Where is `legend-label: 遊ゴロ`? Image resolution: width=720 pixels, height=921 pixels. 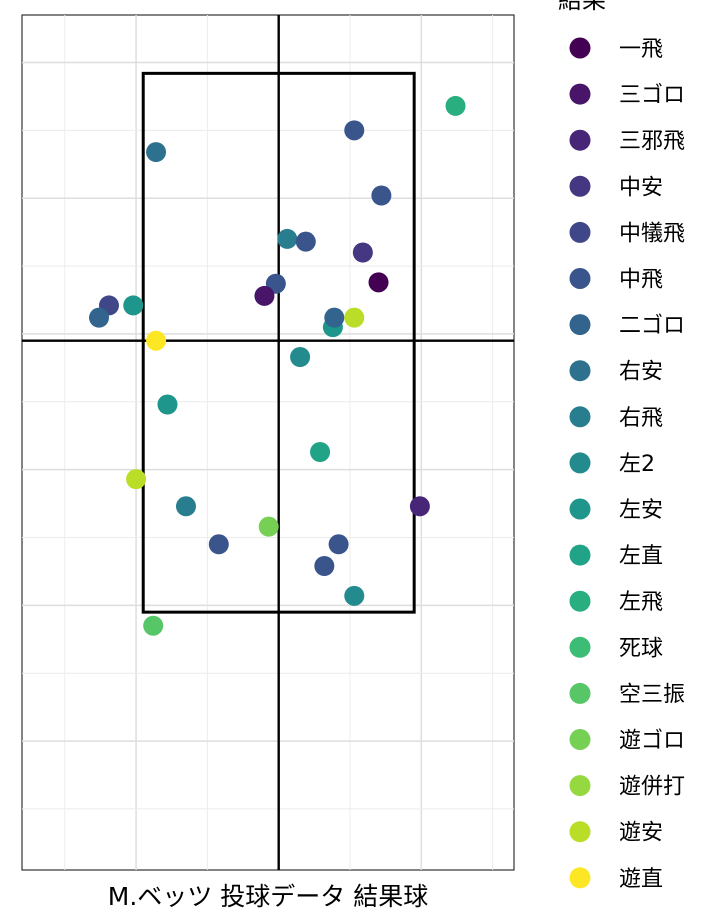
legend-label: 遊ゴロ is located at coordinates (652, 741).